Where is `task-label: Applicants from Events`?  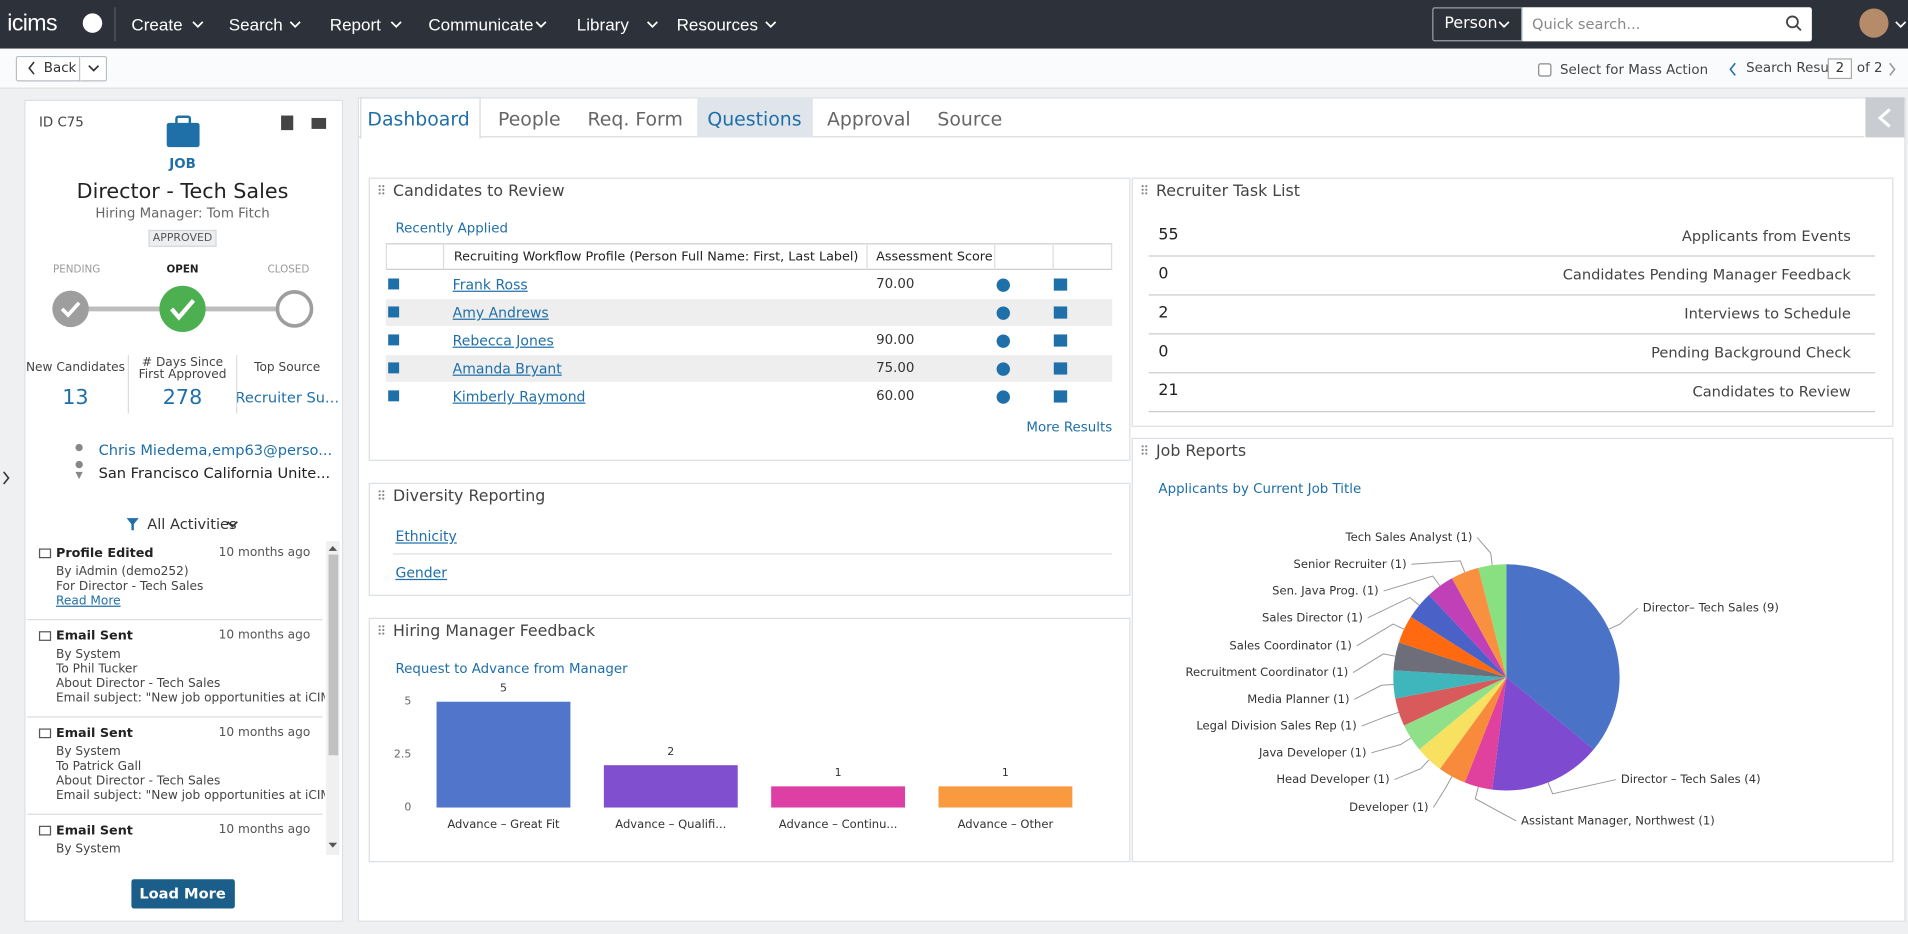 task-label: Applicants from Events is located at coordinates (1486, 235).